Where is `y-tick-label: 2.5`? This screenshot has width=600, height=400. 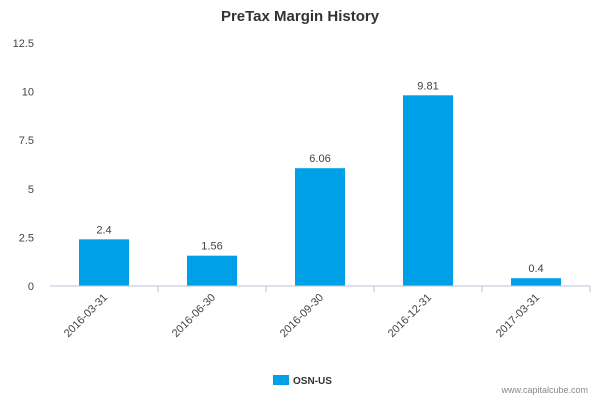
y-tick-label: 2.5 is located at coordinates (26, 238).